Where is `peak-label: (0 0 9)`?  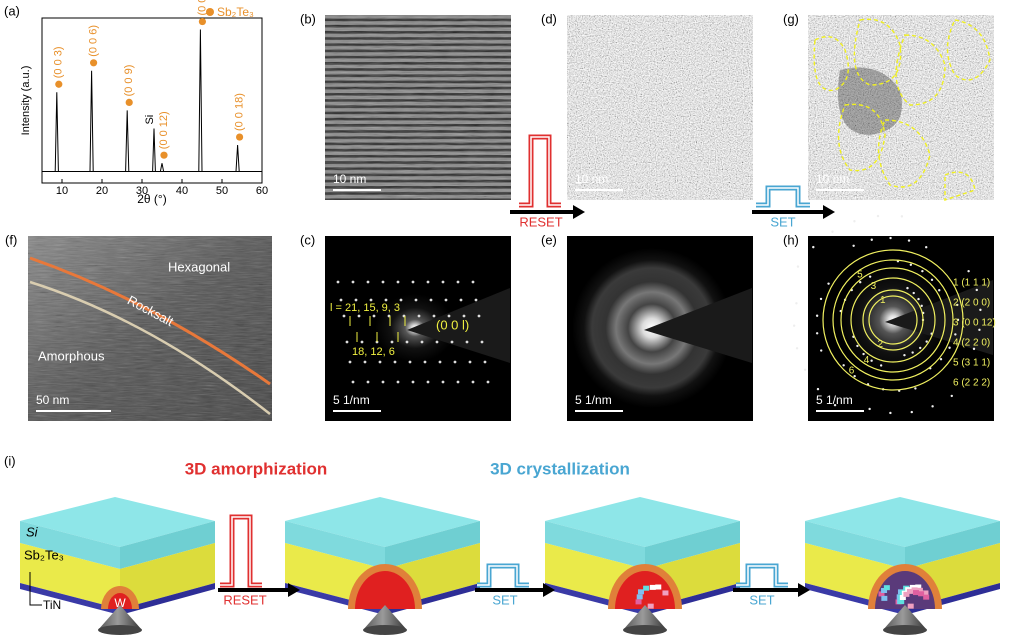
peak-label: (0 0 9) is located at coordinates (129, 81).